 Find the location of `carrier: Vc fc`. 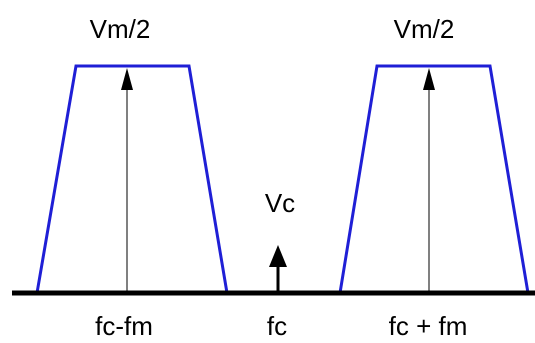

carrier: Vc fc is located at coordinates (280, 264).